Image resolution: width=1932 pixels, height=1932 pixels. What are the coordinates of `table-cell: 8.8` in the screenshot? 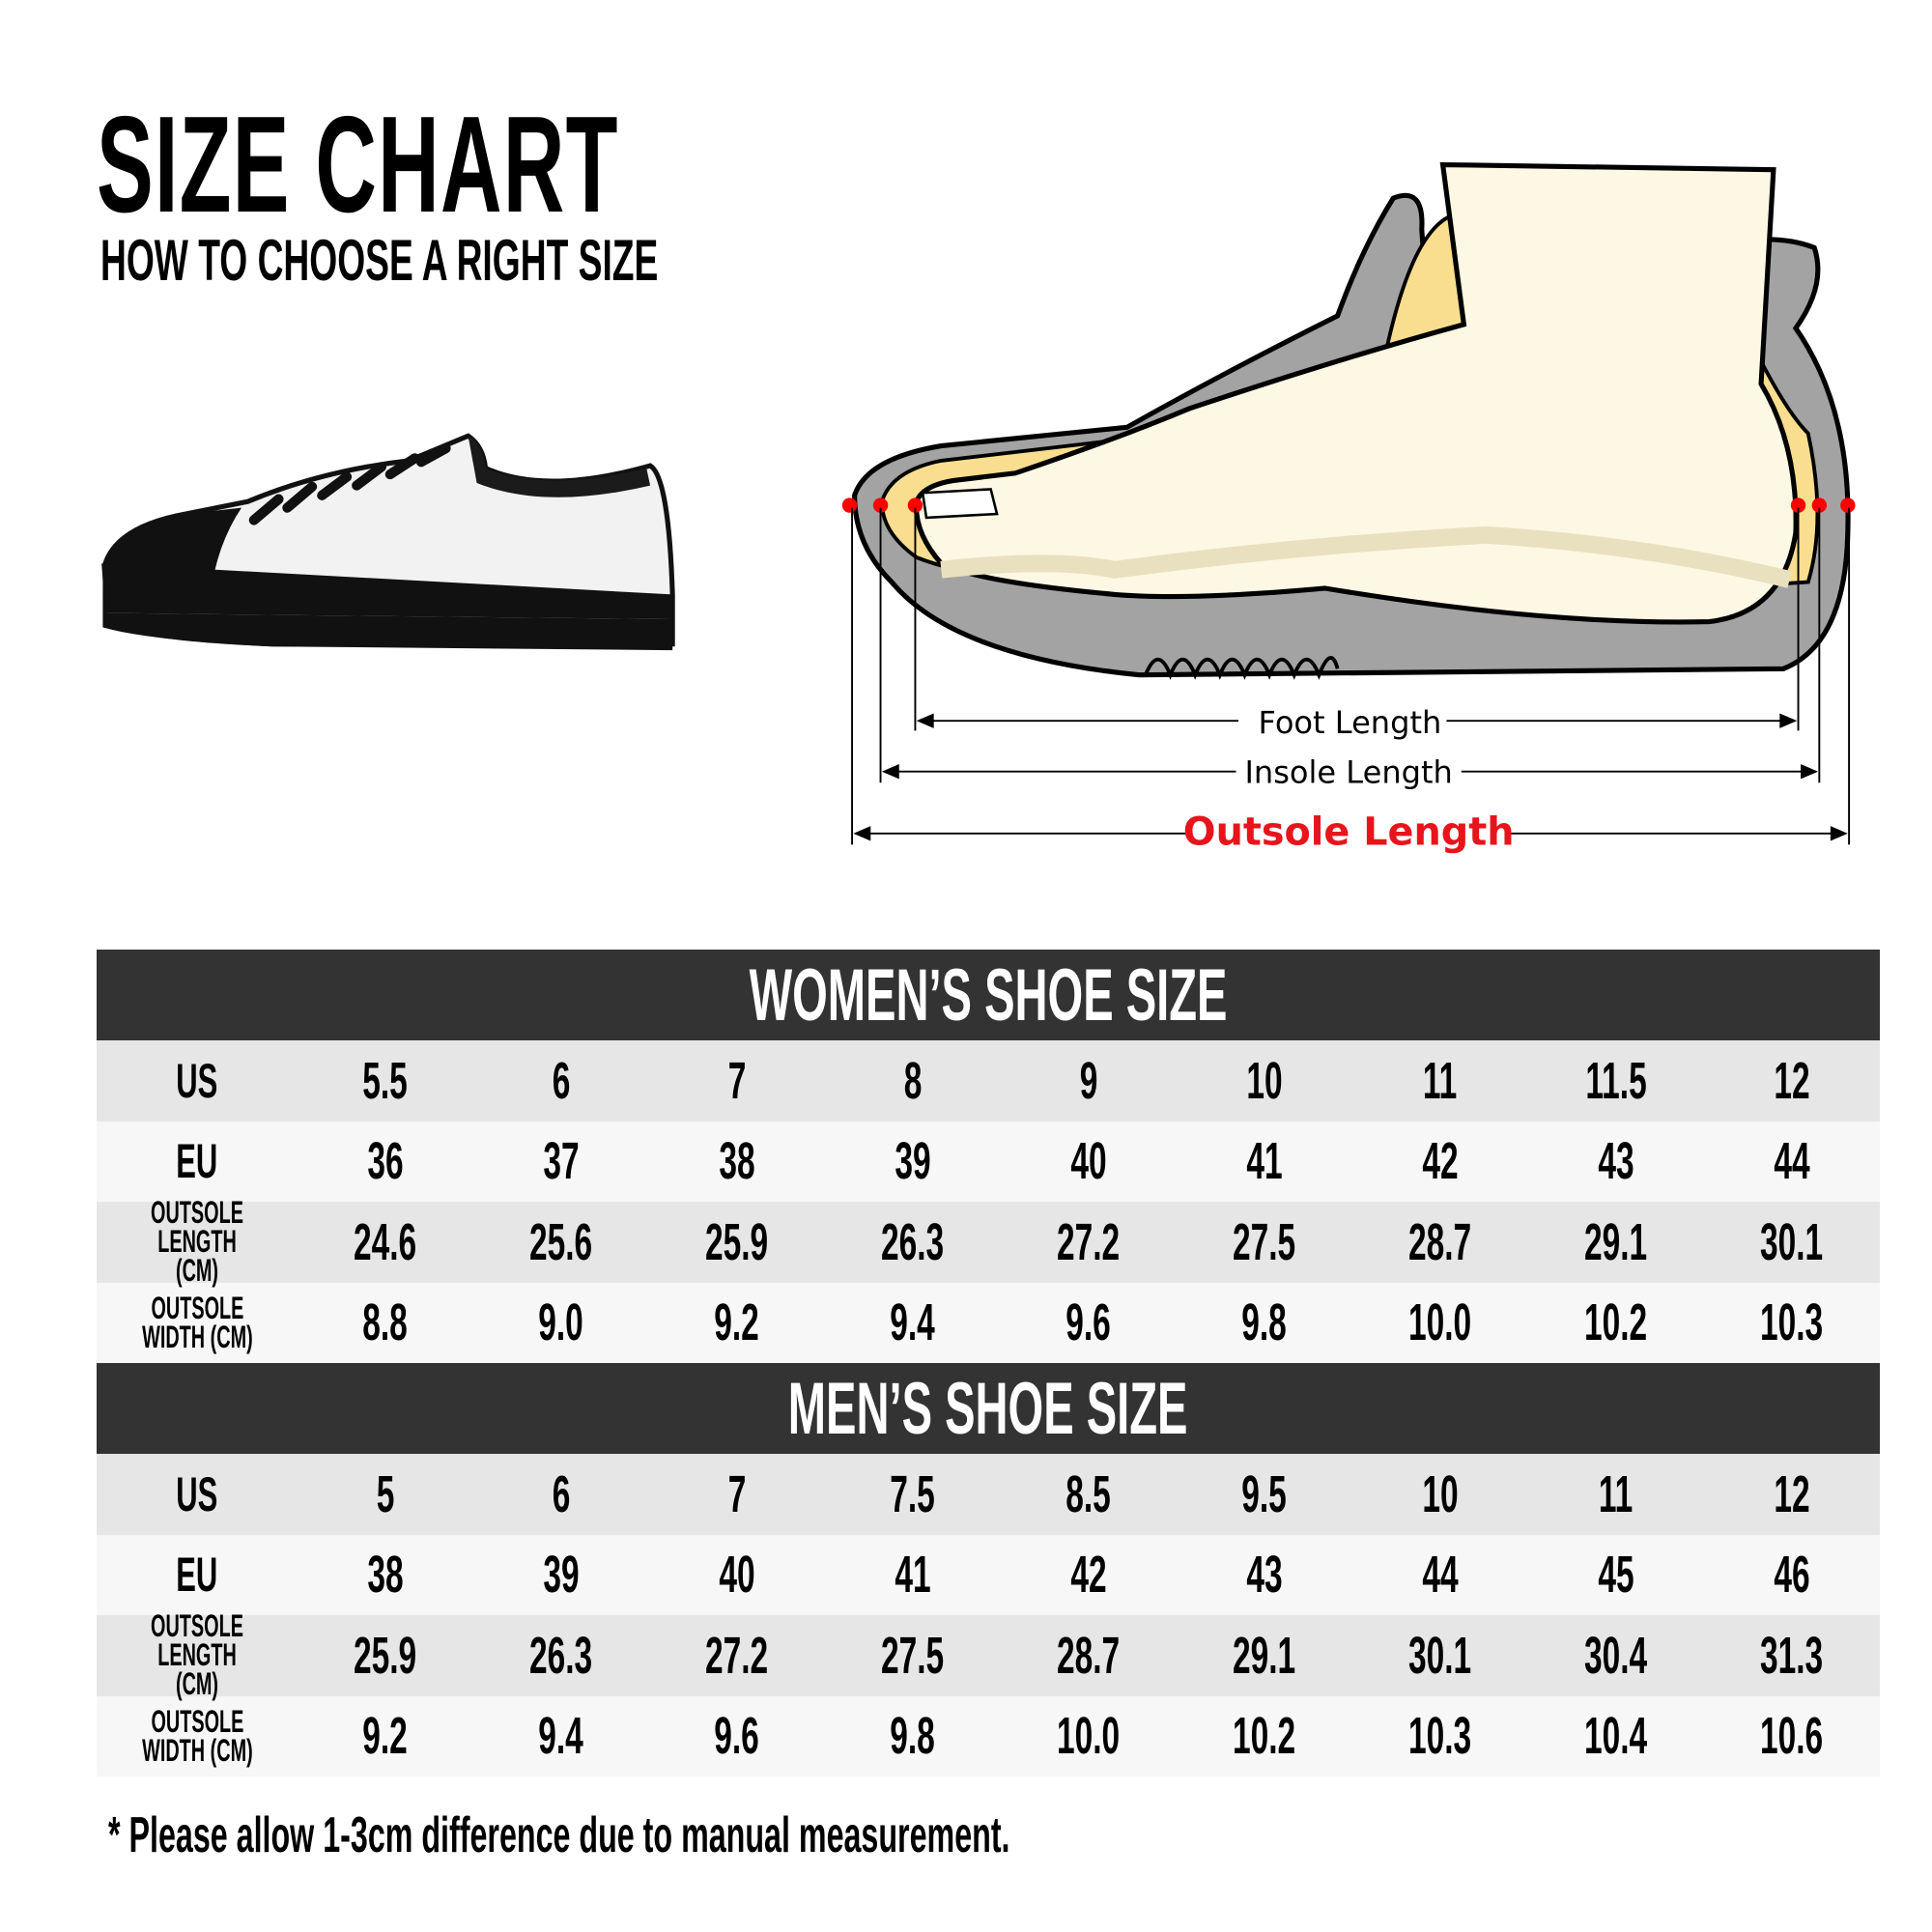 It's located at (385, 1322).